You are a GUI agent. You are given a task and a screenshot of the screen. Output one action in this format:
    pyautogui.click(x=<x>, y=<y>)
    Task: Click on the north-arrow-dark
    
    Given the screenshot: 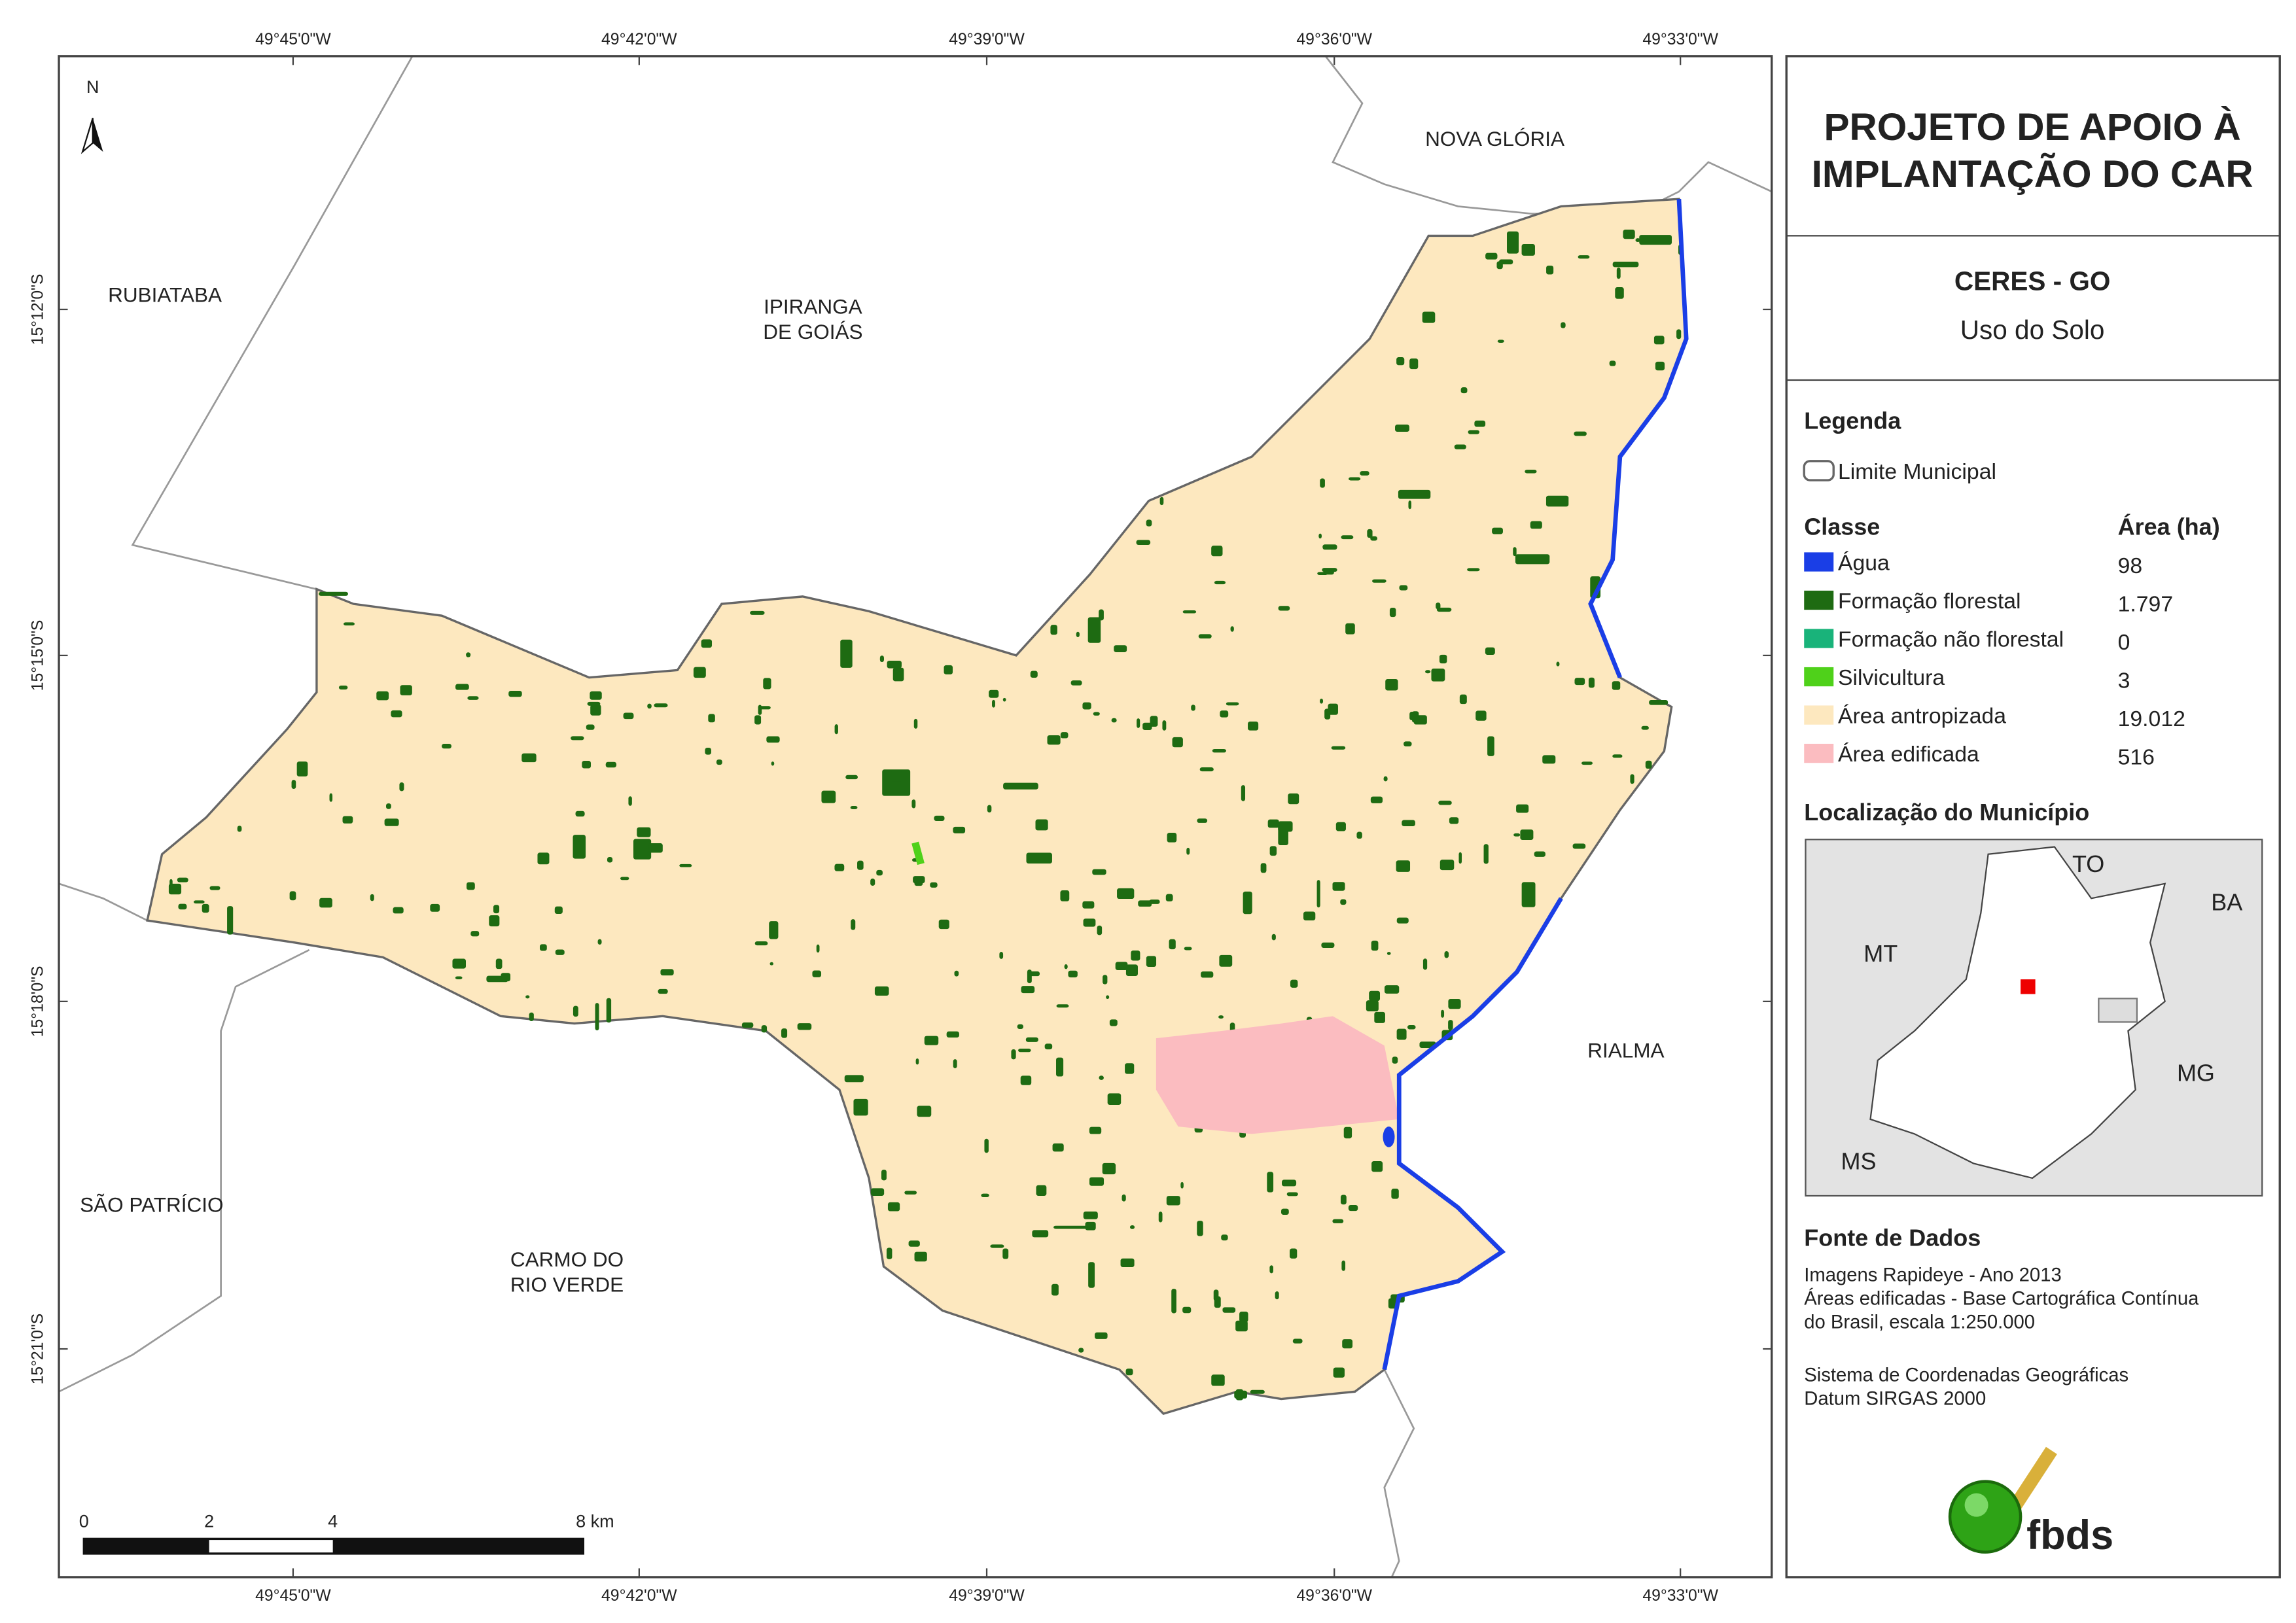 What is the action you would take?
    pyautogui.click(x=97, y=135)
    